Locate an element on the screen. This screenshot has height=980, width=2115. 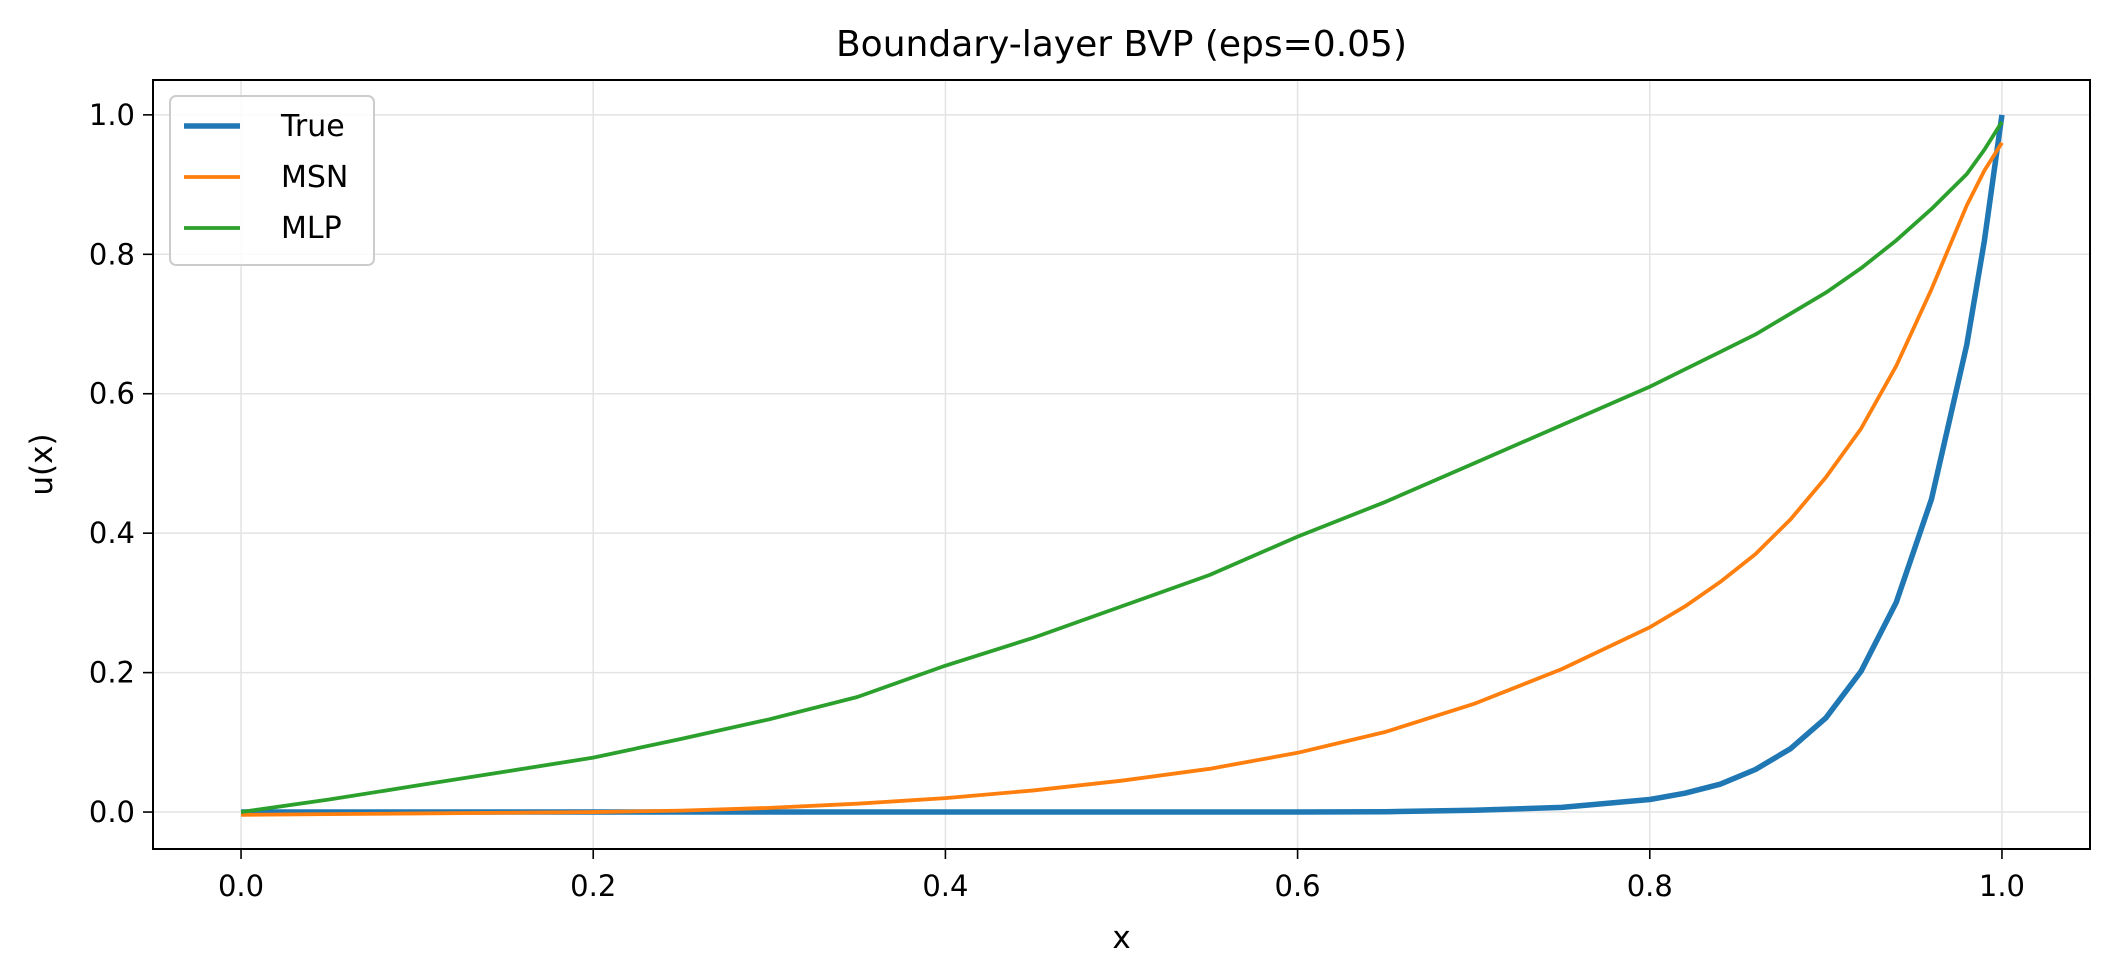
legend: True MSN MLP is located at coordinates (272, 180).